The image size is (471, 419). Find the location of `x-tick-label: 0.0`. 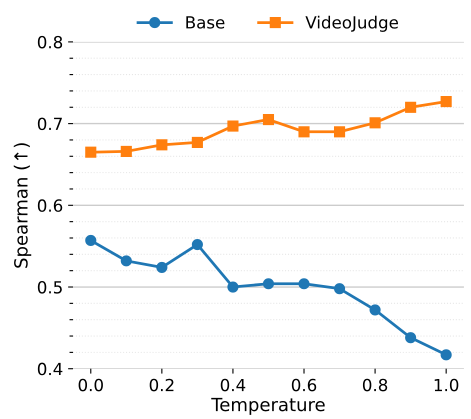

x-tick-label: 0.0 is located at coordinates (90, 385).